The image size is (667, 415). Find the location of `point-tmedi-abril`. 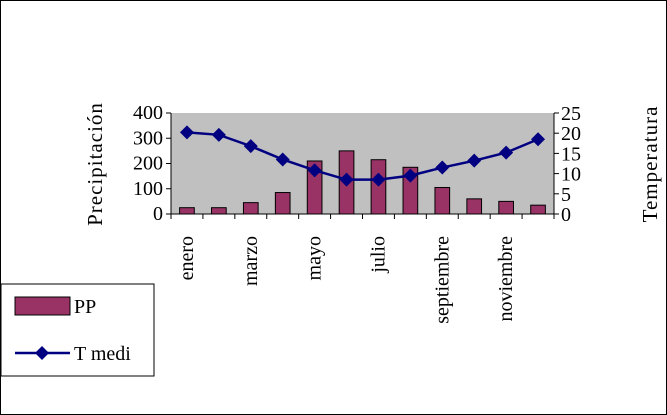

point-tmedi-abril is located at coordinates (282, 159).